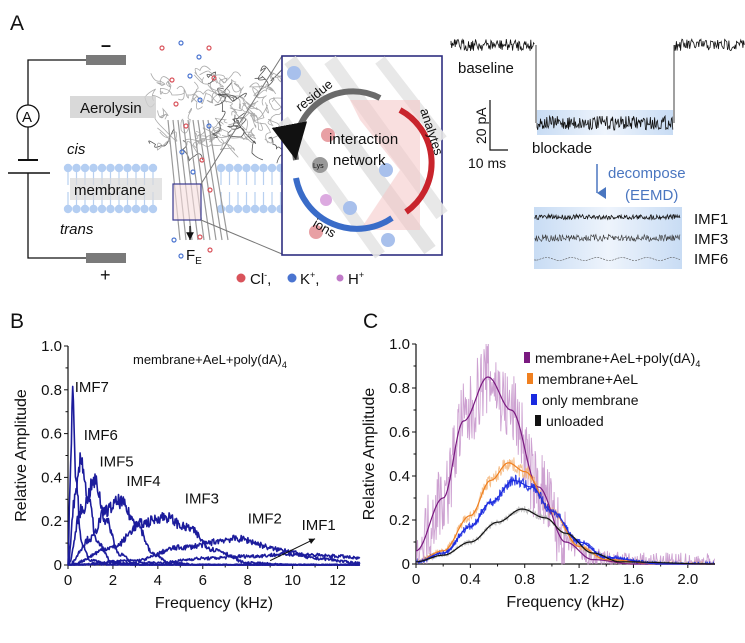  I want to click on blockade-trace, so click(605, 122).